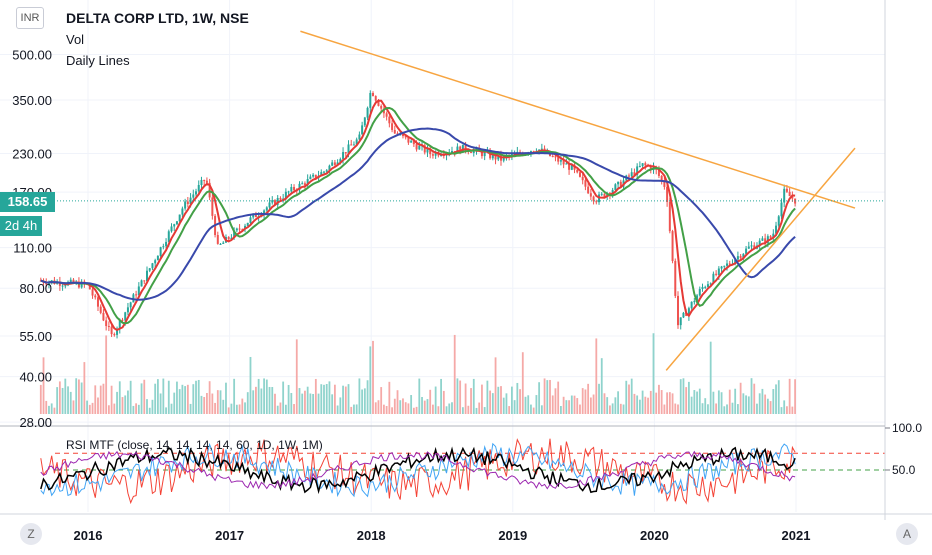 This screenshot has width=932, height=555. Describe the element at coordinates (417, 373) in the screenshot. I see `volume-bars` at that location.